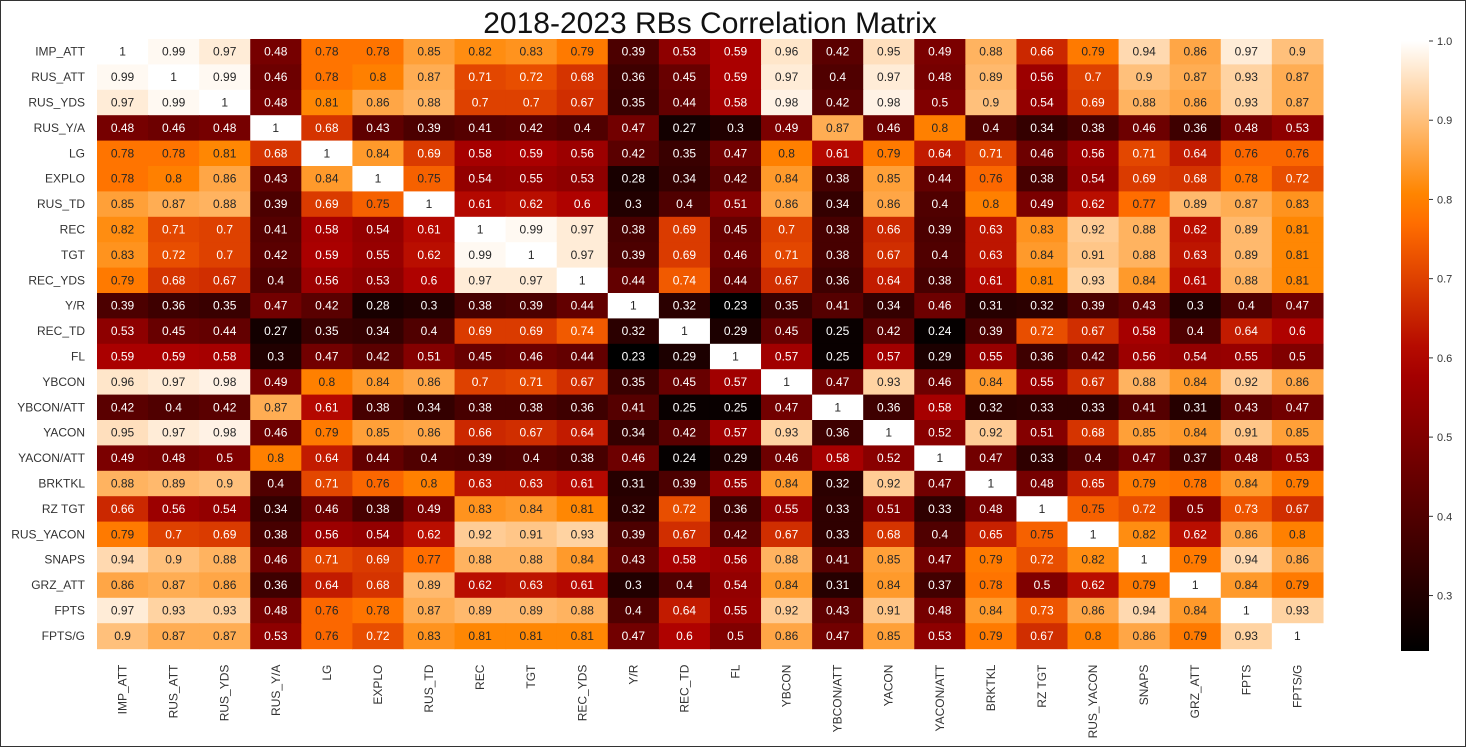 This screenshot has width=1466, height=747. I want to click on cell-value-label: 1, so click(837, 407).